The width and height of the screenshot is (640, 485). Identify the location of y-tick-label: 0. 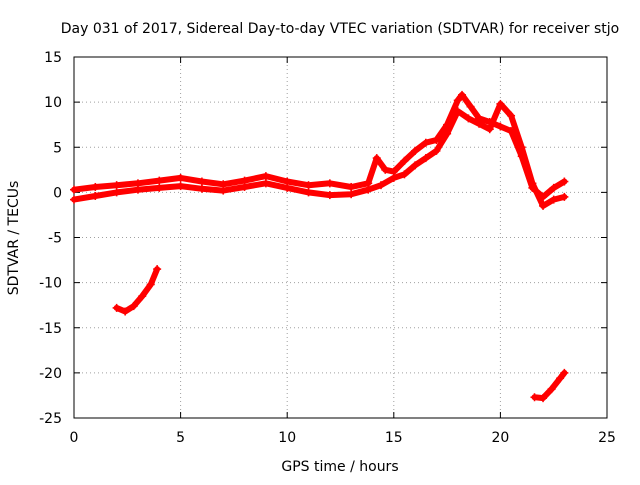
(57, 193).